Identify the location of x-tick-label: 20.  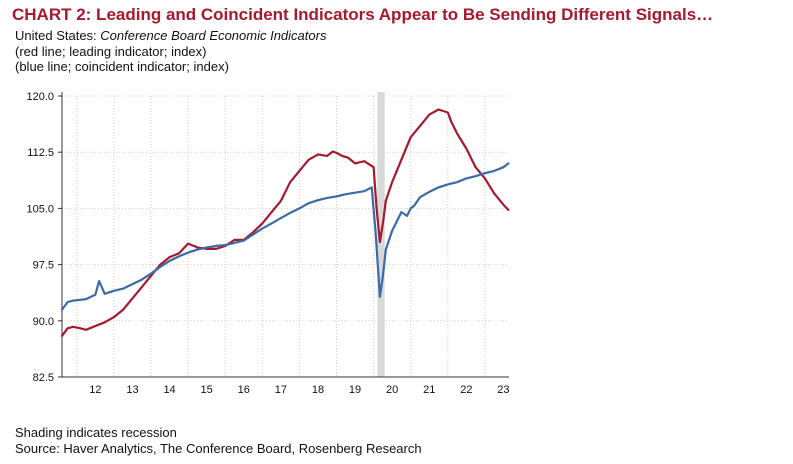
(392, 390).